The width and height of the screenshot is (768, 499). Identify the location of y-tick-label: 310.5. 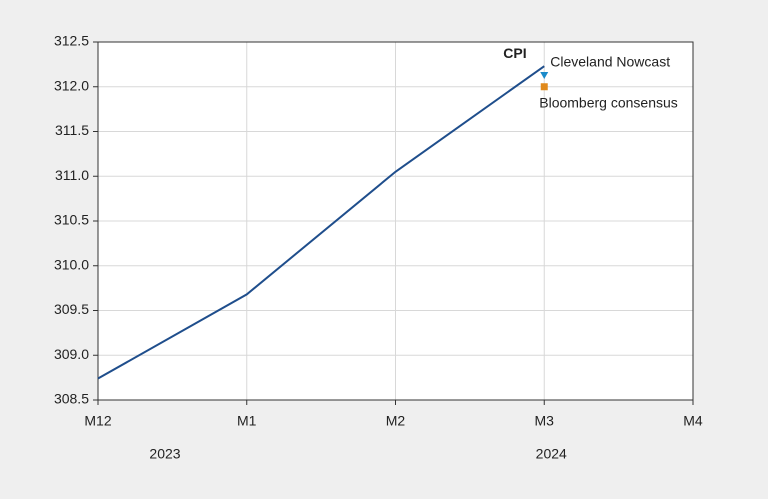
(71, 220).